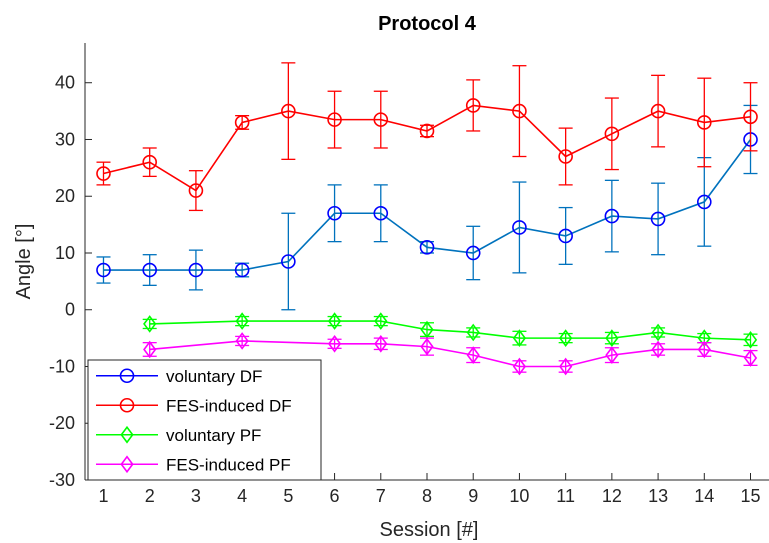 The image size is (769, 543). Describe the element at coordinates (429, 530) in the screenshot. I see `x-axis-label: Session [#]` at that location.